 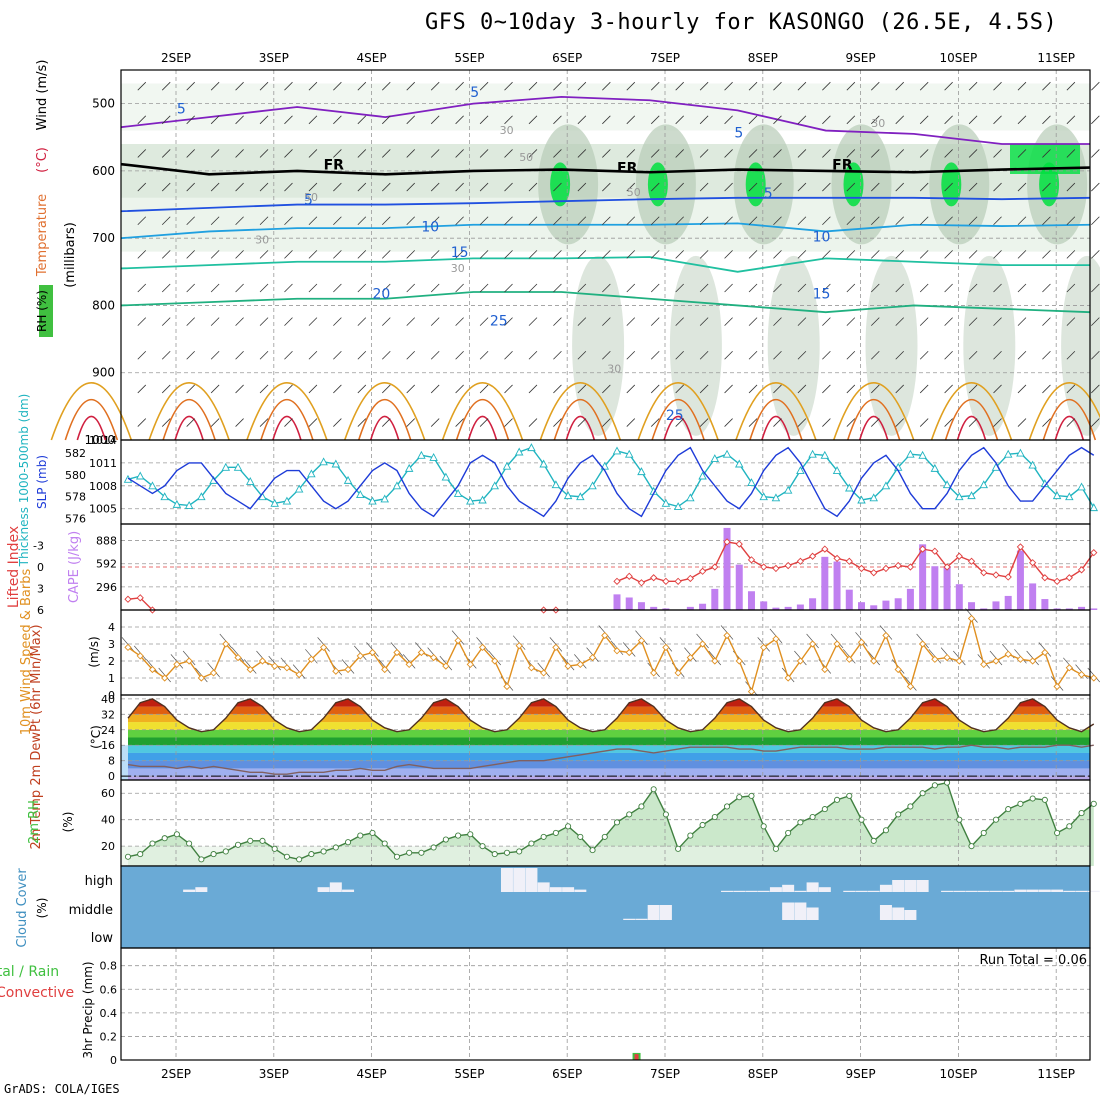 What do you see at coordinates (40, 589) in the screenshot?
I see `li-tick-label: 3` at bounding box center [40, 589].